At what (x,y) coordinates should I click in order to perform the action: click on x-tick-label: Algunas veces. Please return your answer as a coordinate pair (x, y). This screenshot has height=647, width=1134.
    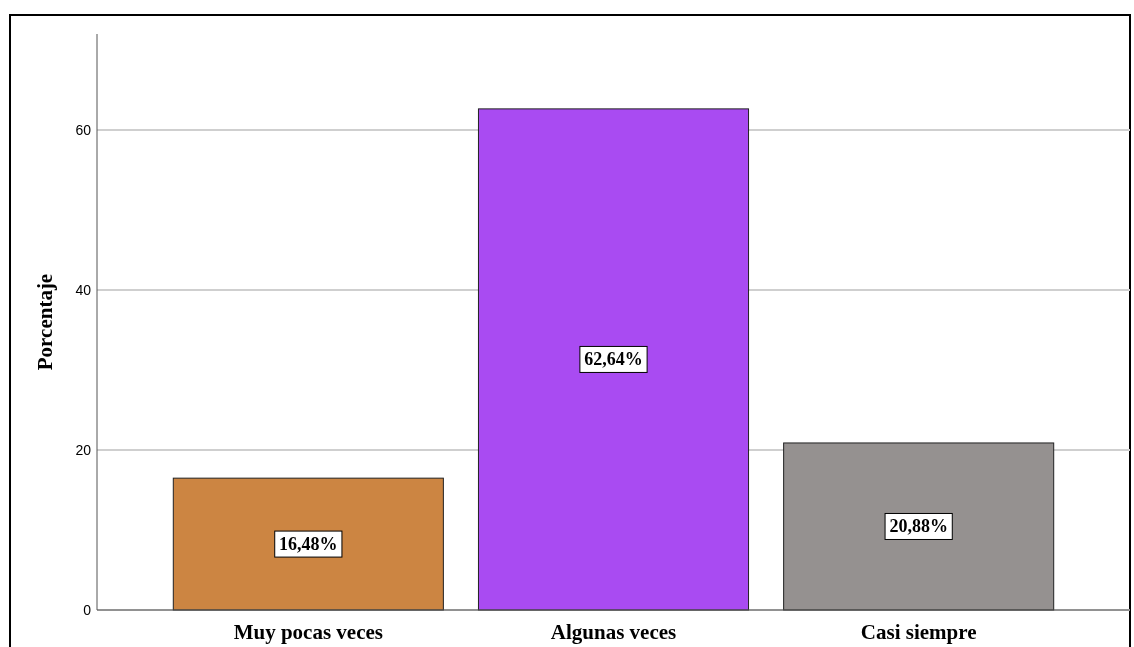
    Looking at the image, I should click on (613, 632).